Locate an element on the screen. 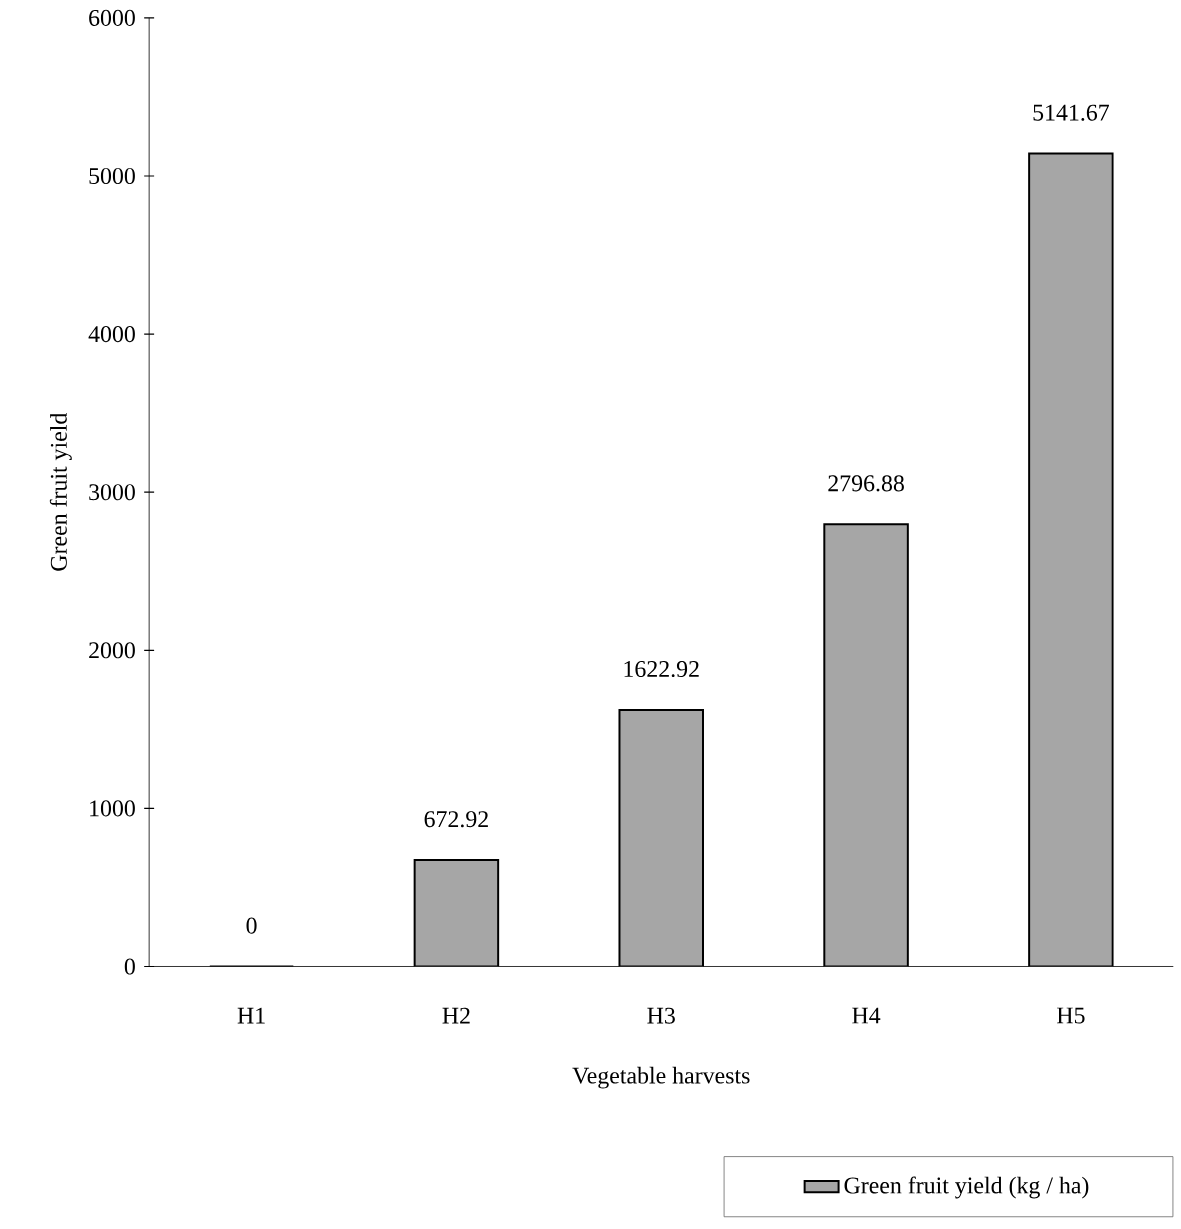 The image size is (1181, 1229). y-tick-label: 1000 is located at coordinates (112, 808).